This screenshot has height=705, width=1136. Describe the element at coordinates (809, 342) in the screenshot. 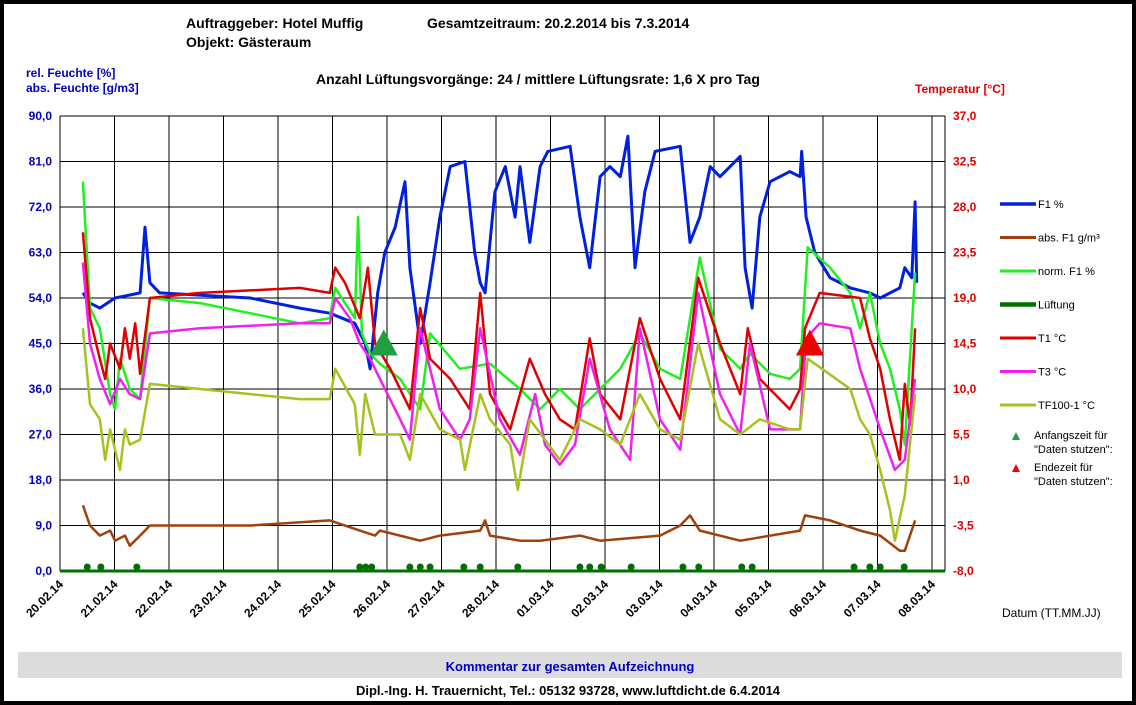

I see `end-marker-triangle` at that location.